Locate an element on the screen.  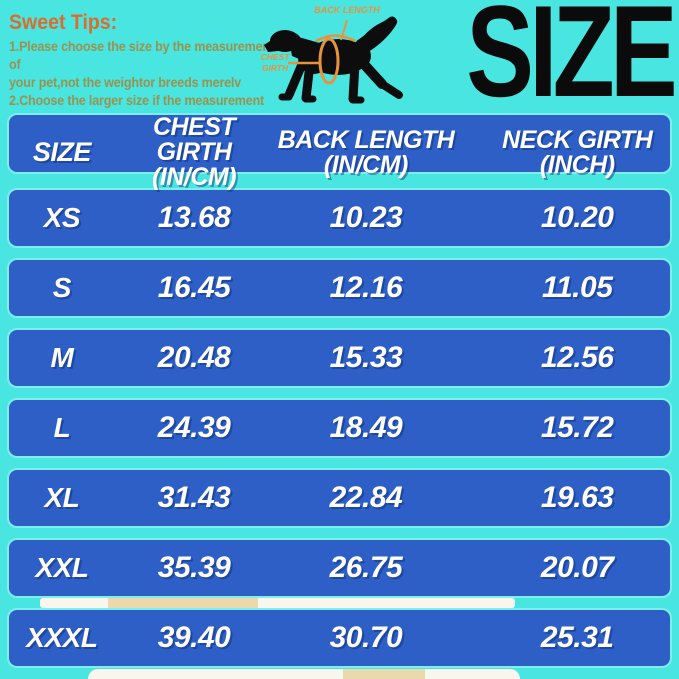
measurement-lines is located at coordinates (322, 52).